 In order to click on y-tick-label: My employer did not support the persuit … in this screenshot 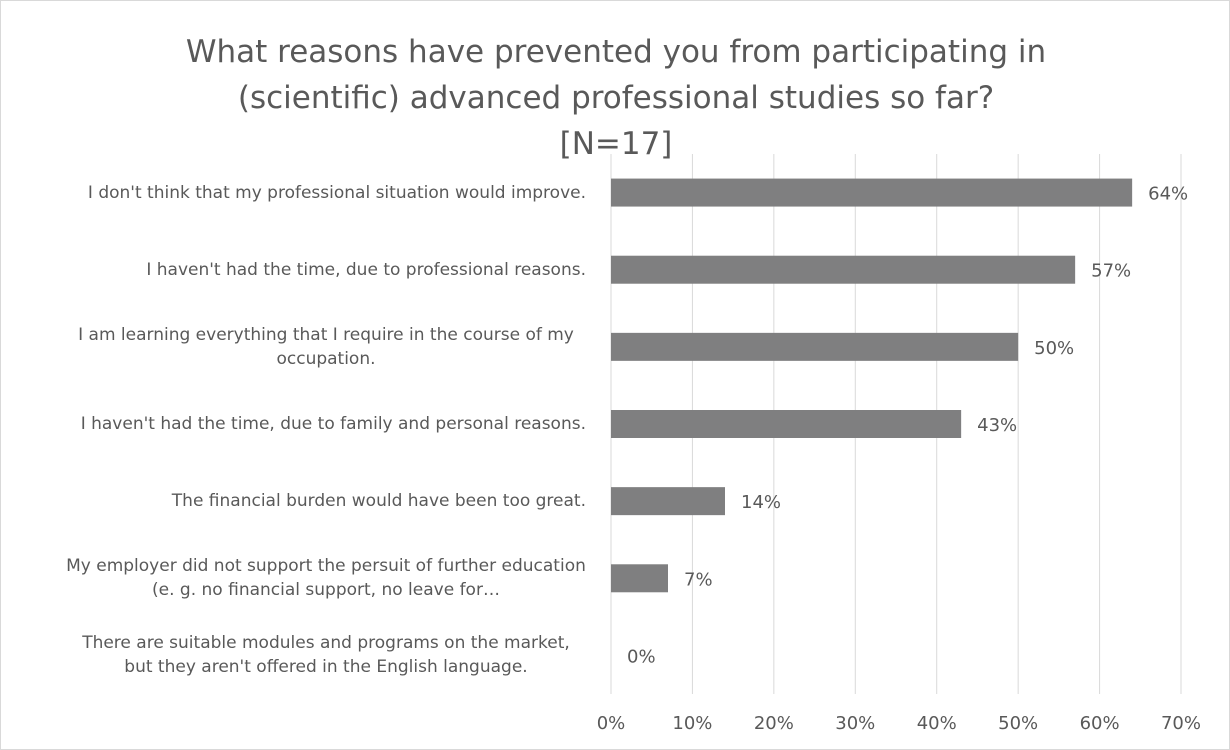, I will do `click(326, 578)`.